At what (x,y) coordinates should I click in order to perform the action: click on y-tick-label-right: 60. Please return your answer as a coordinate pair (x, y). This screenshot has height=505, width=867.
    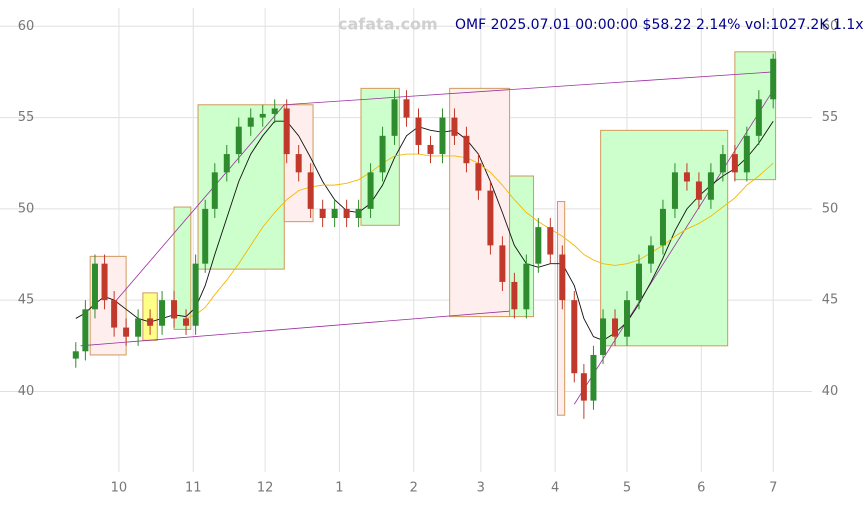
    Looking at the image, I should click on (830, 26).